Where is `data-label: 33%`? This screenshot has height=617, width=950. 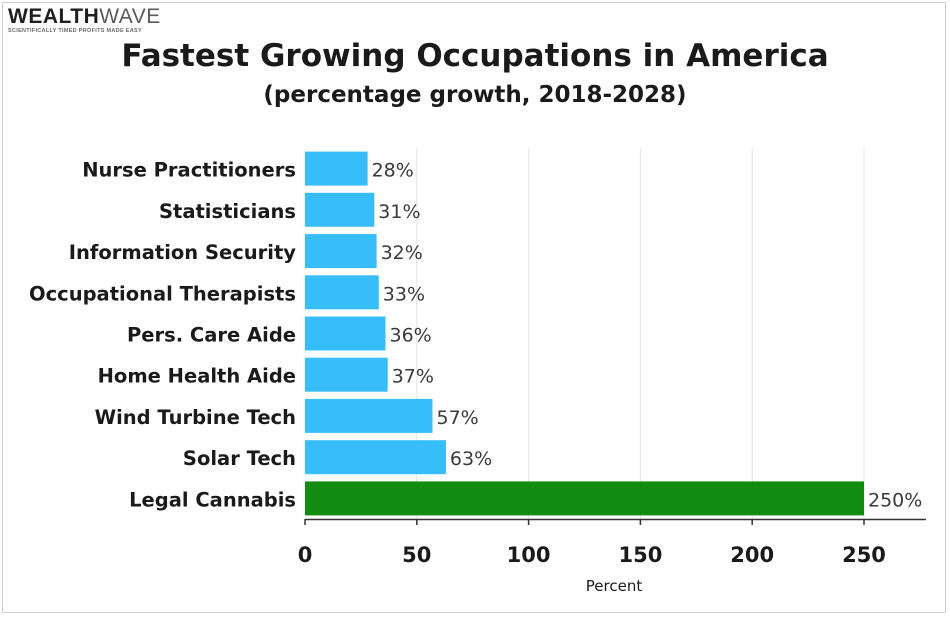
data-label: 33% is located at coordinates (404, 294).